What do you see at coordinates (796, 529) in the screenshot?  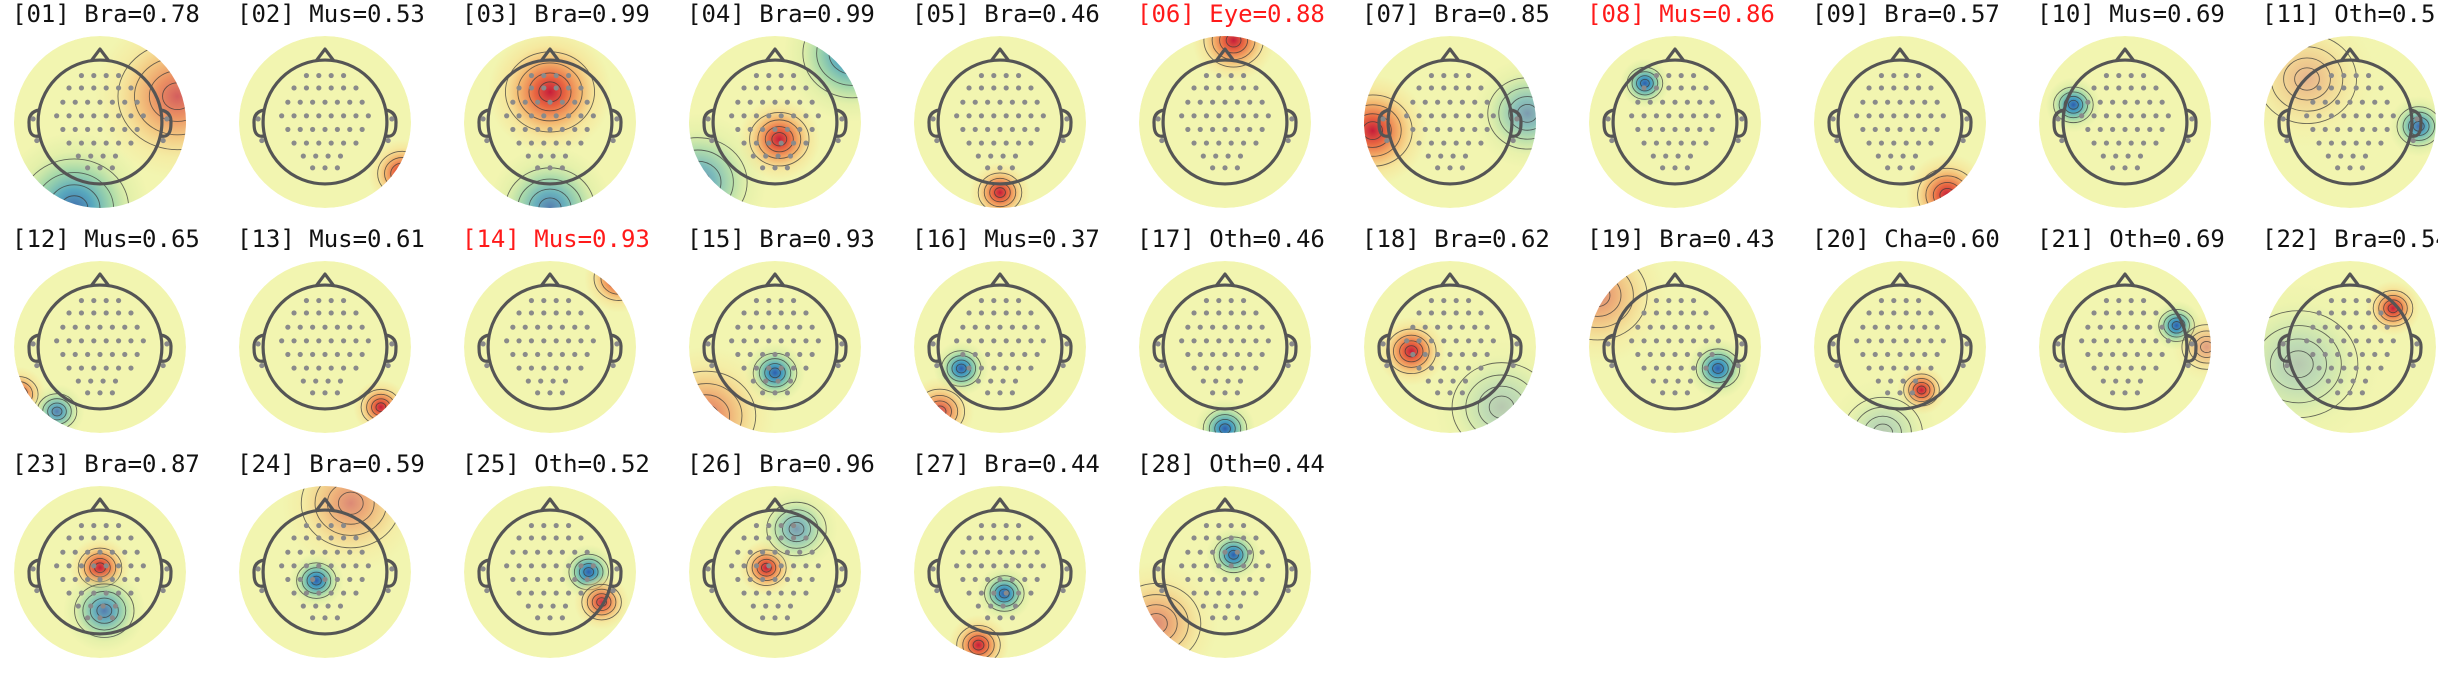 I see `negative-blob` at bounding box center [796, 529].